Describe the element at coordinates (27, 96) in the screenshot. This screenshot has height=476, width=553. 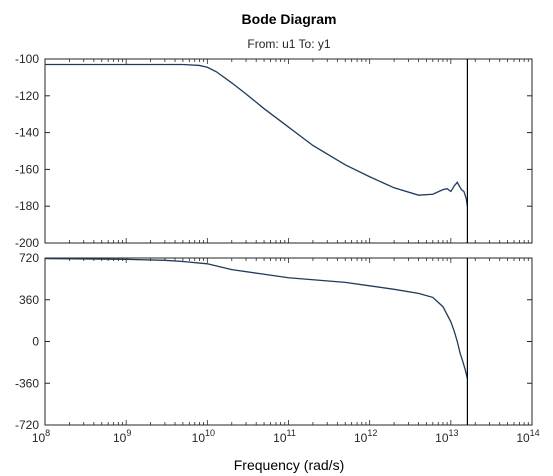
I see `magnitude-y-tick-label: -120` at that location.